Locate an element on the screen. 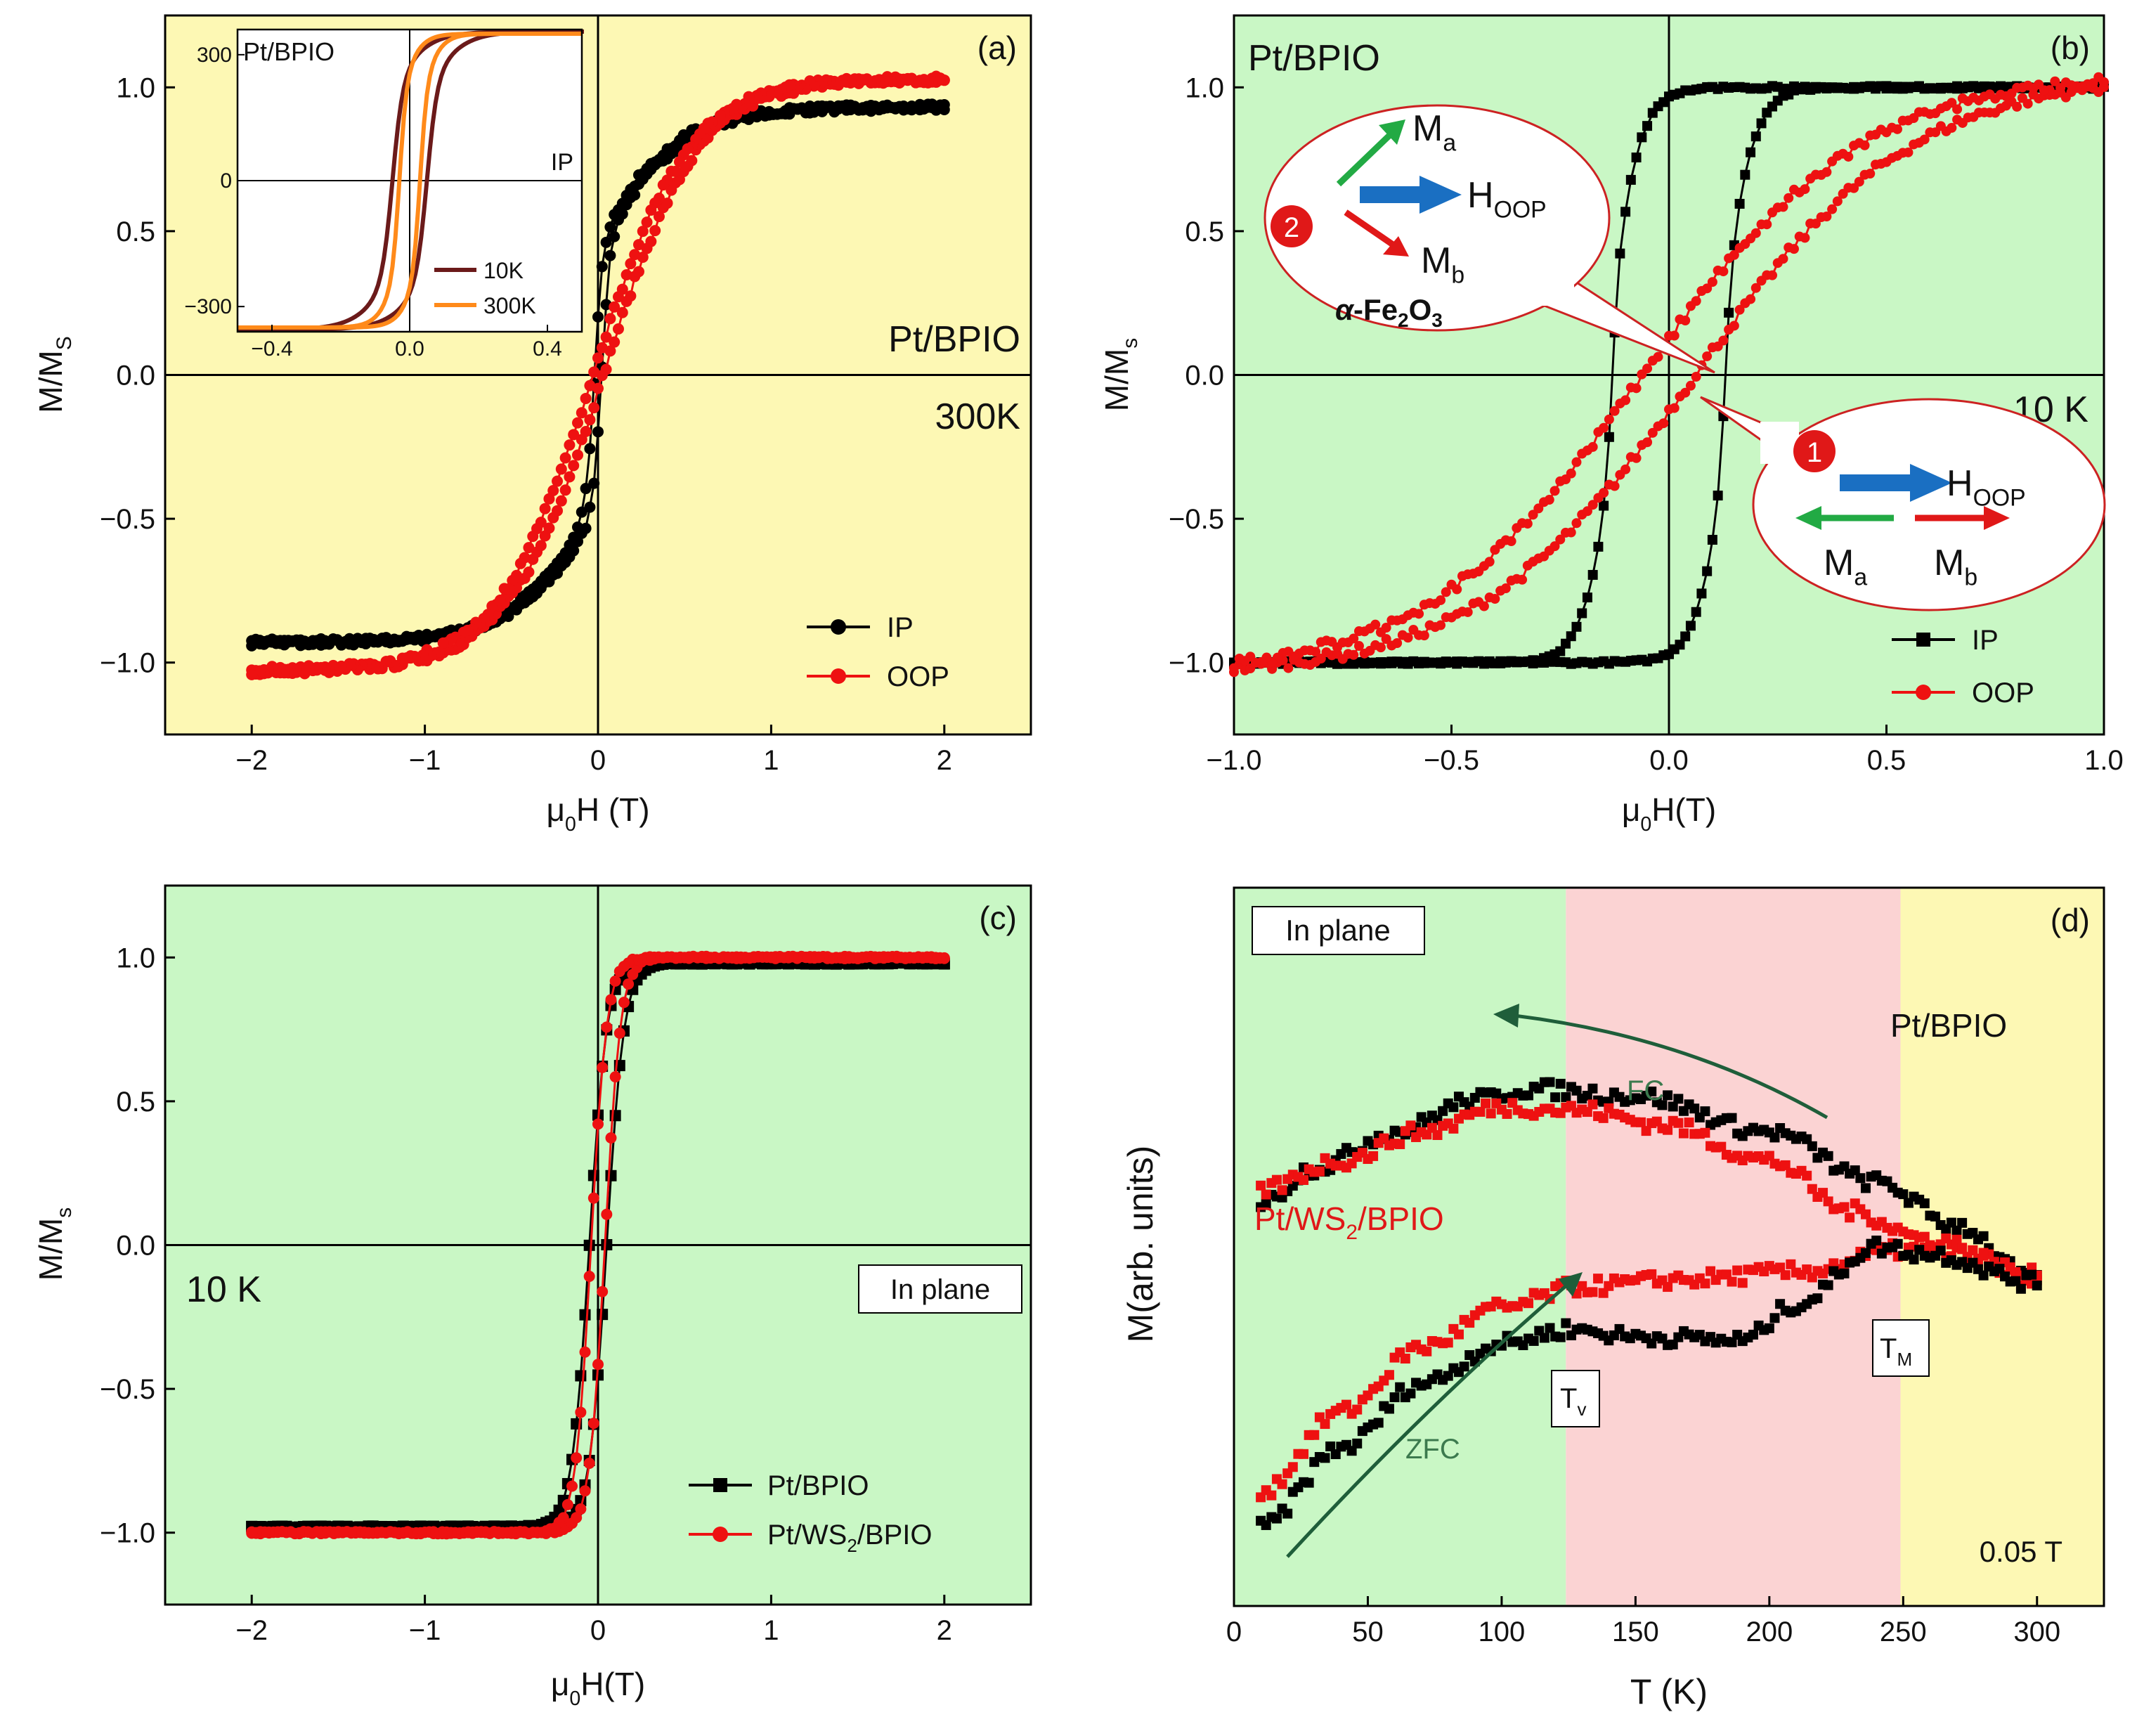  label-subscript: OOP is located at coordinates (1520, 210).